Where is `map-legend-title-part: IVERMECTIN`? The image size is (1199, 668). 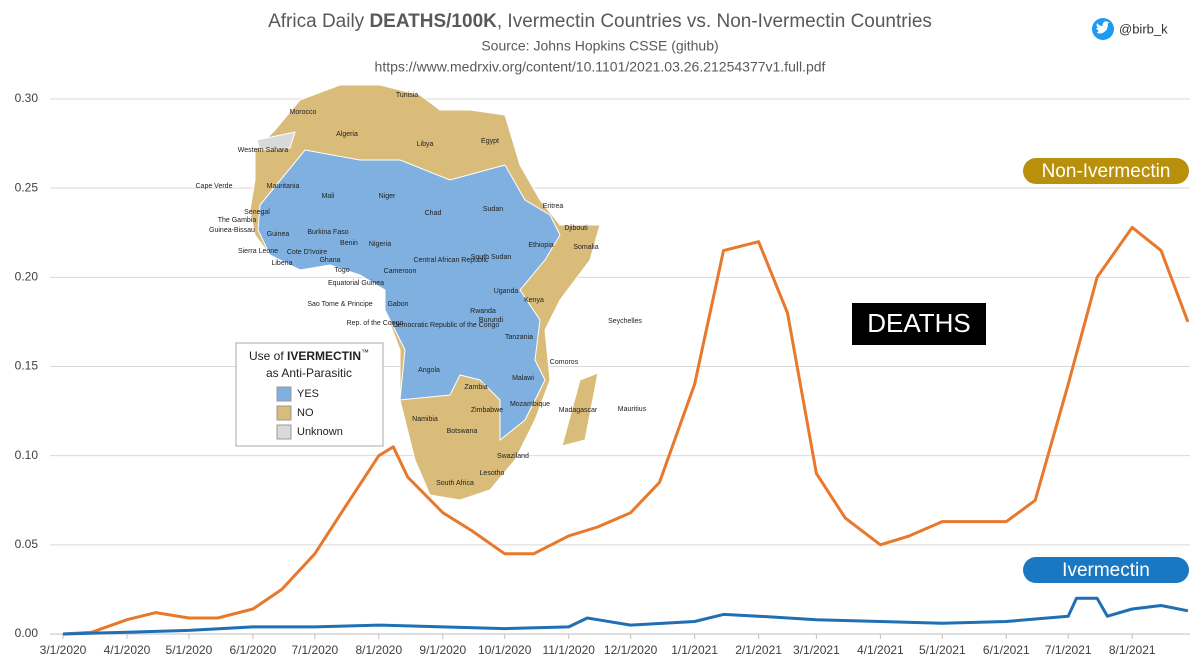
map-legend-title-part: IVERMECTIN is located at coordinates (324, 356).